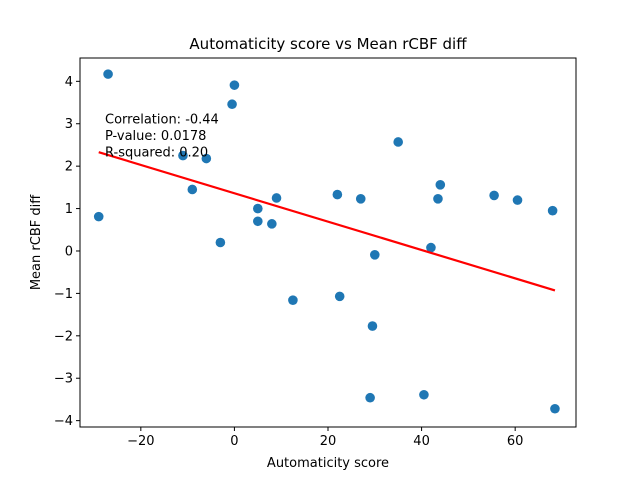  What do you see at coordinates (234, 441) in the screenshot?
I see `x-tick-label: 0` at bounding box center [234, 441].